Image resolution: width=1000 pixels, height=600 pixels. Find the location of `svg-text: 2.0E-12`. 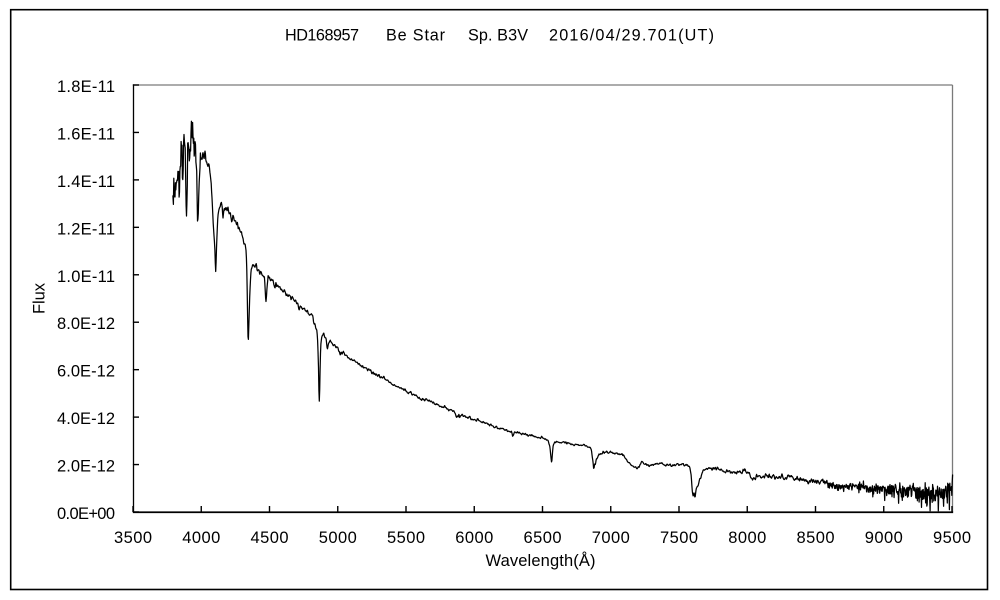

svg-text: 2.0E-12 is located at coordinates (86, 467).